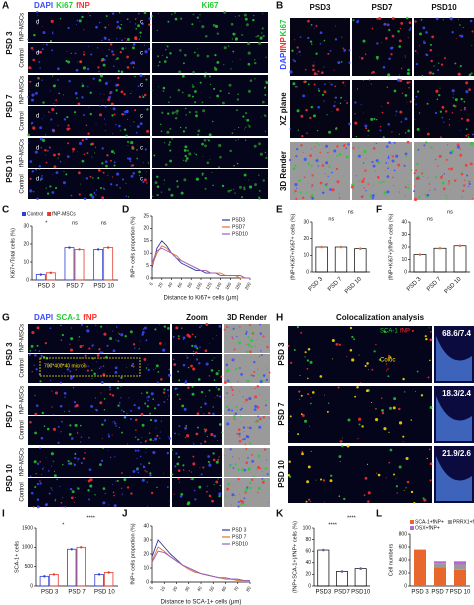 This screenshot has width=474, height=605. I want to click on y-tick-label: 0, so click(405, 586).